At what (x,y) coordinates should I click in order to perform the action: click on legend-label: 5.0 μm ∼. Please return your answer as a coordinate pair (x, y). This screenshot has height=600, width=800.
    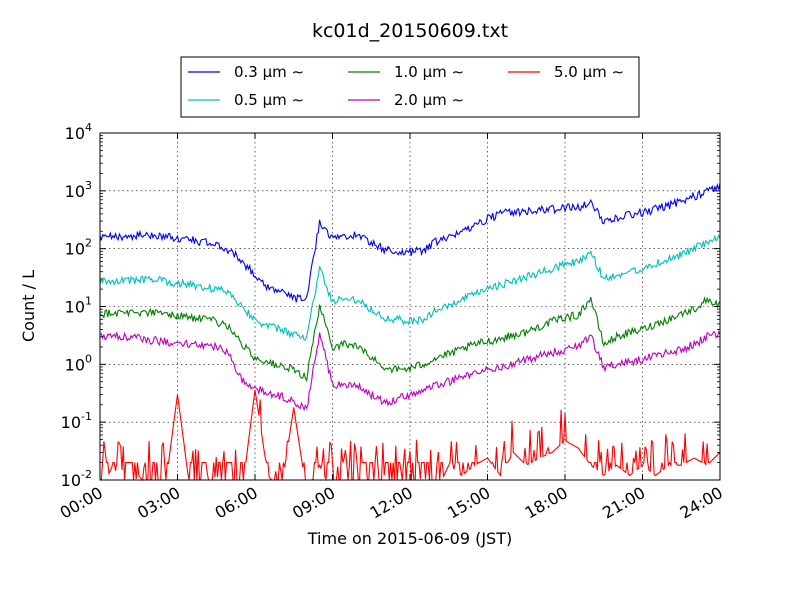
    Looking at the image, I should click on (589, 72).